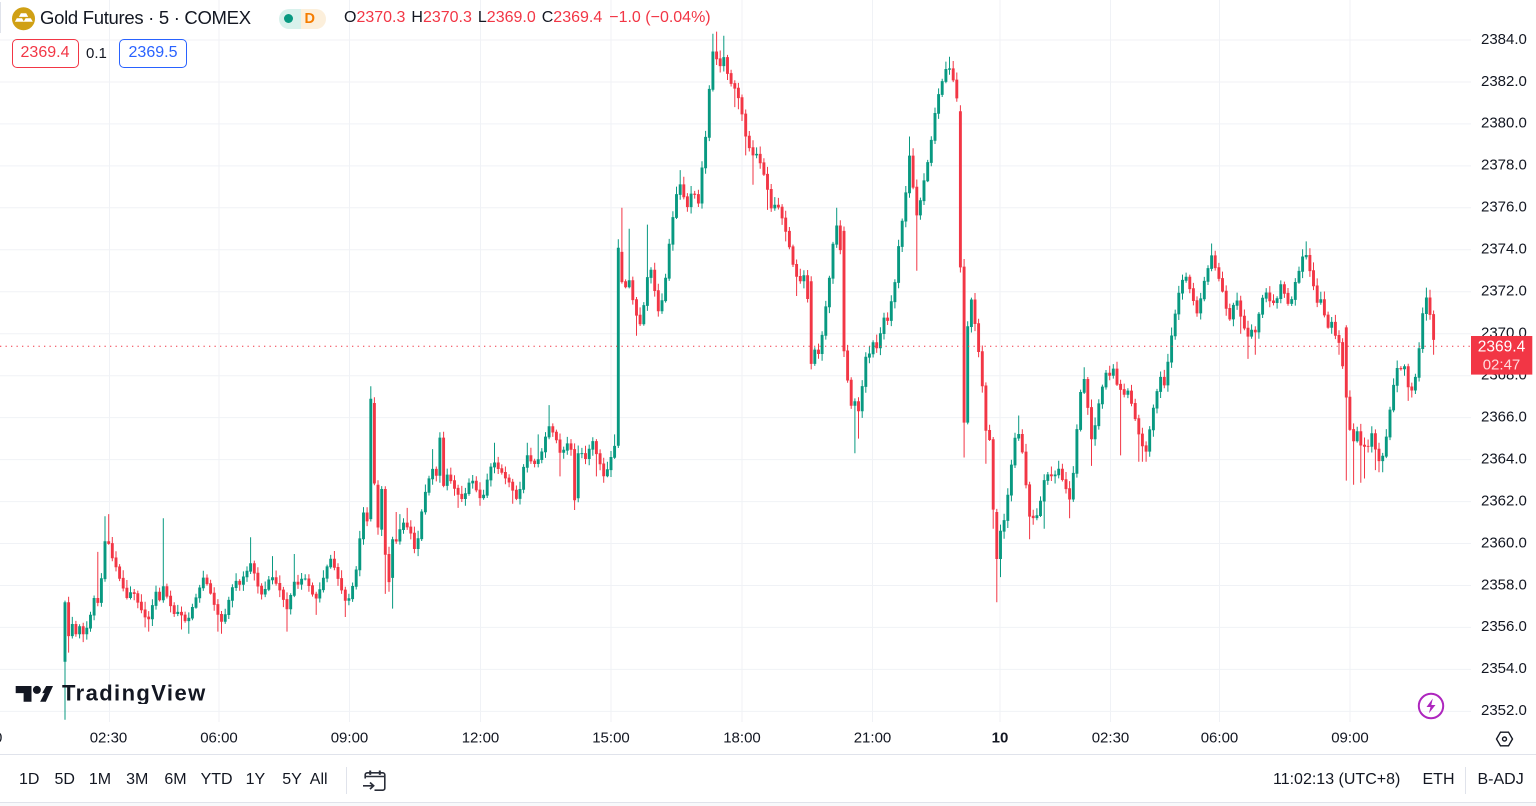 The image size is (1536, 806). What do you see at coordinates (1504, 584) in the screenshot?
I see `svg-text: 2358.0` at bounding box center [1504, 584].